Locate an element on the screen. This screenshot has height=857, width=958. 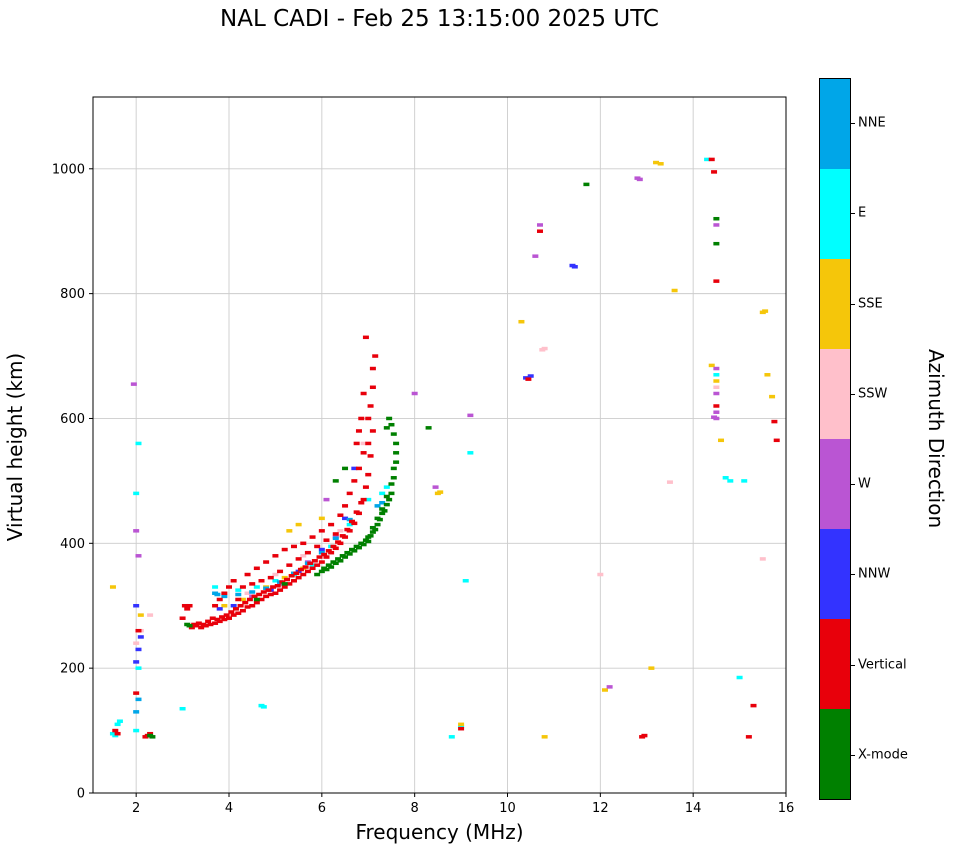
series-nne is located at coordinates (259, 607).